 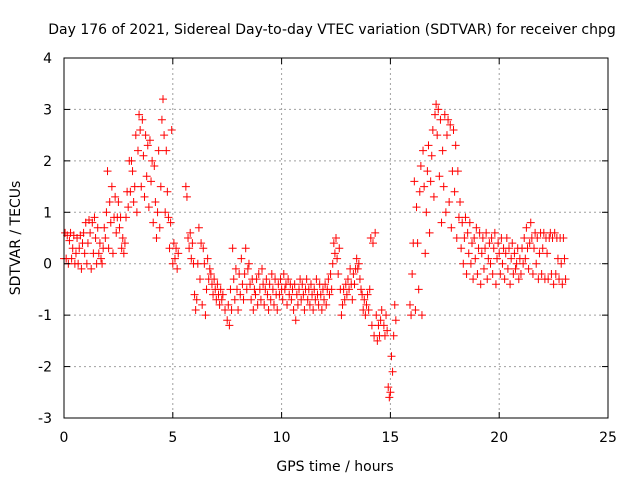 I want to click on x-tick-label: 25, so click(x=608, y=438).